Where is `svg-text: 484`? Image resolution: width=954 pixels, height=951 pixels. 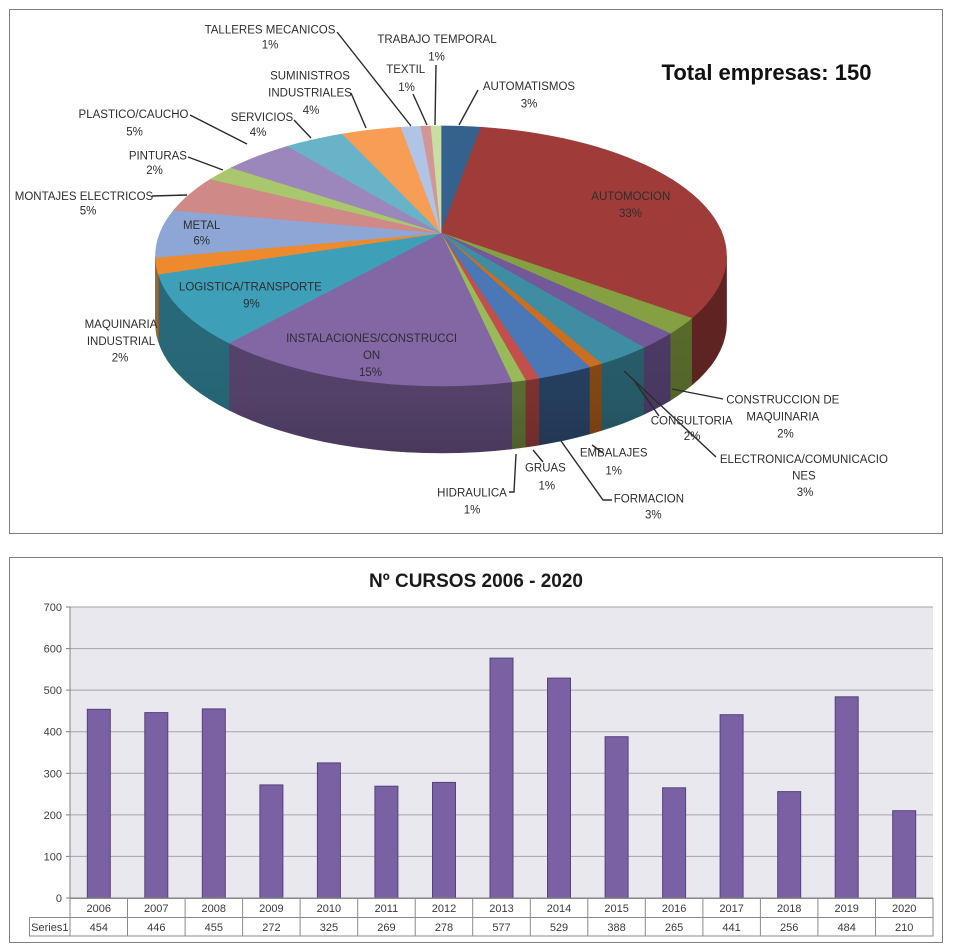 svg-text: 484 is located at coordinates (847, 928).